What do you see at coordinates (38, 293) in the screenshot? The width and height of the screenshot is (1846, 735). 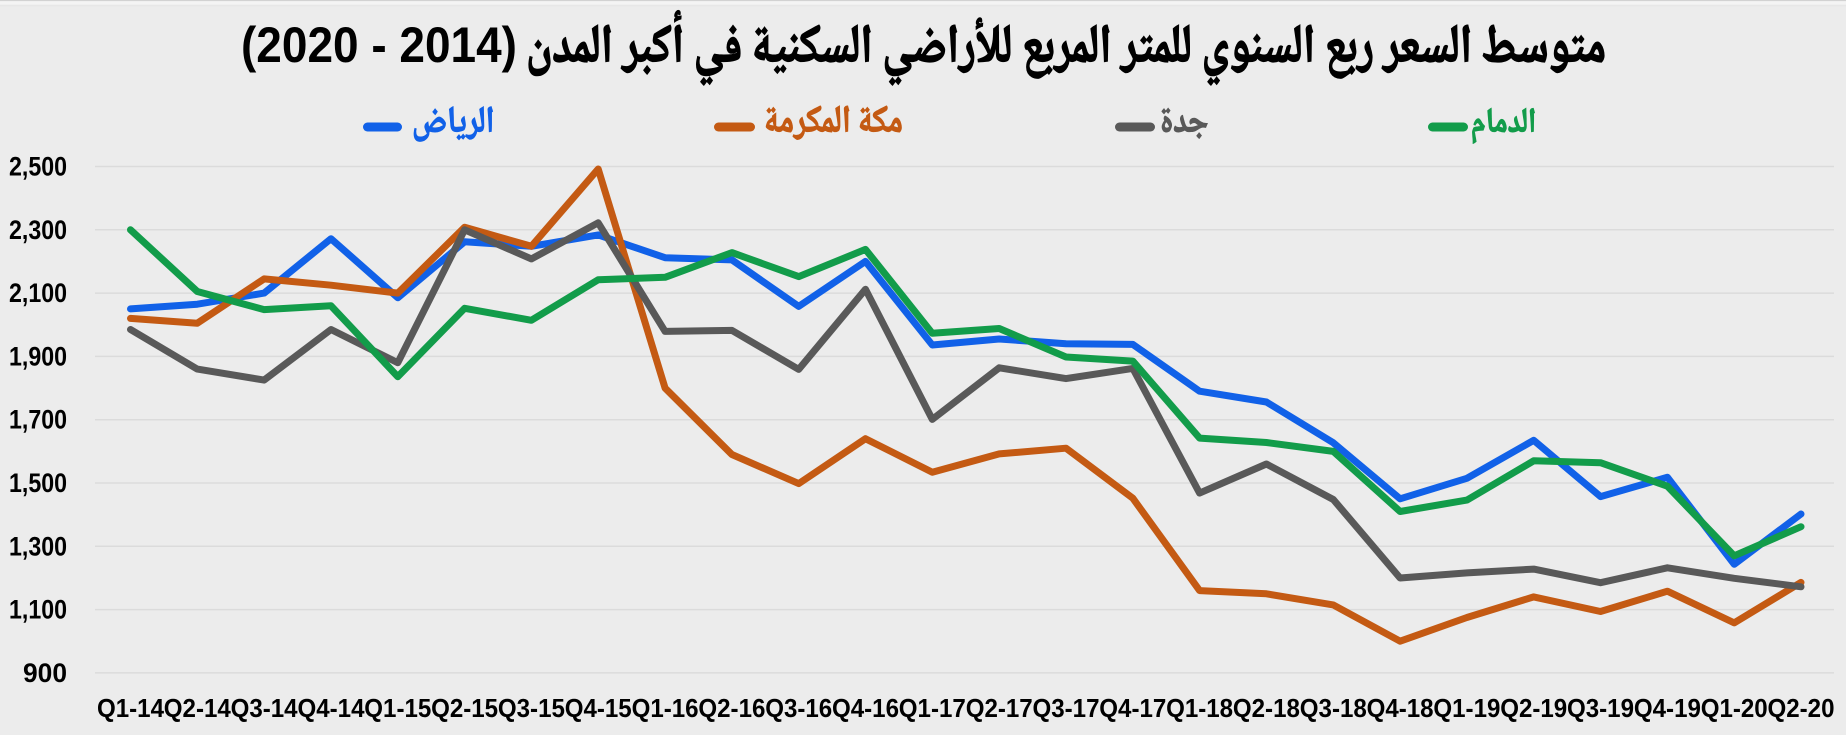 I see `svg-text: 2,100` at bounding box center [38, 293].